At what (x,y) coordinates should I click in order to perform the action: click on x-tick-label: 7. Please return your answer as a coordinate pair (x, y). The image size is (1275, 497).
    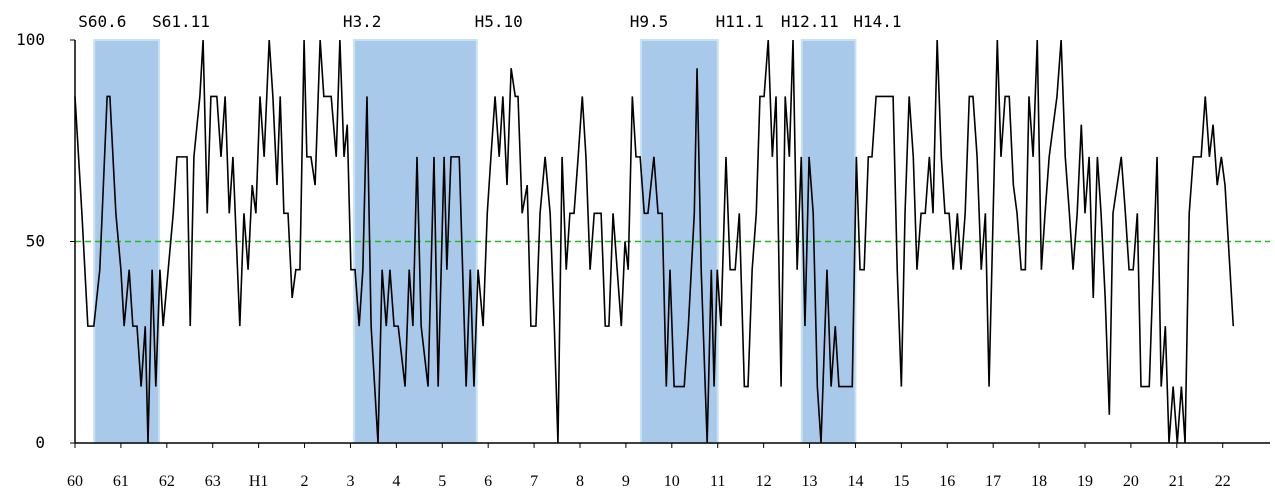
    Looking at the image, I should click on (534, 481).